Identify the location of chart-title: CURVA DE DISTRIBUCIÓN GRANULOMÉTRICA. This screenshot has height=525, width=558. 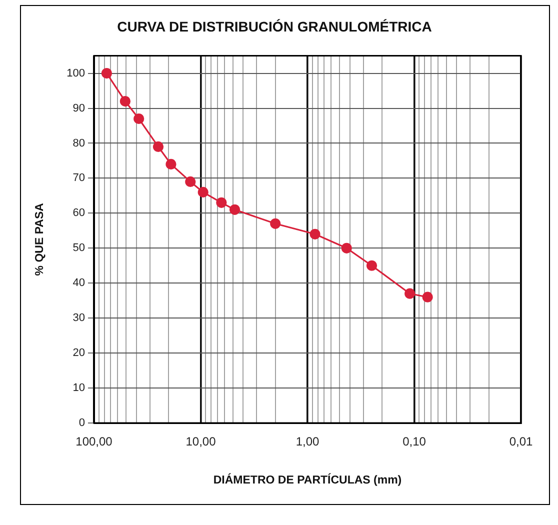
(274, 26).